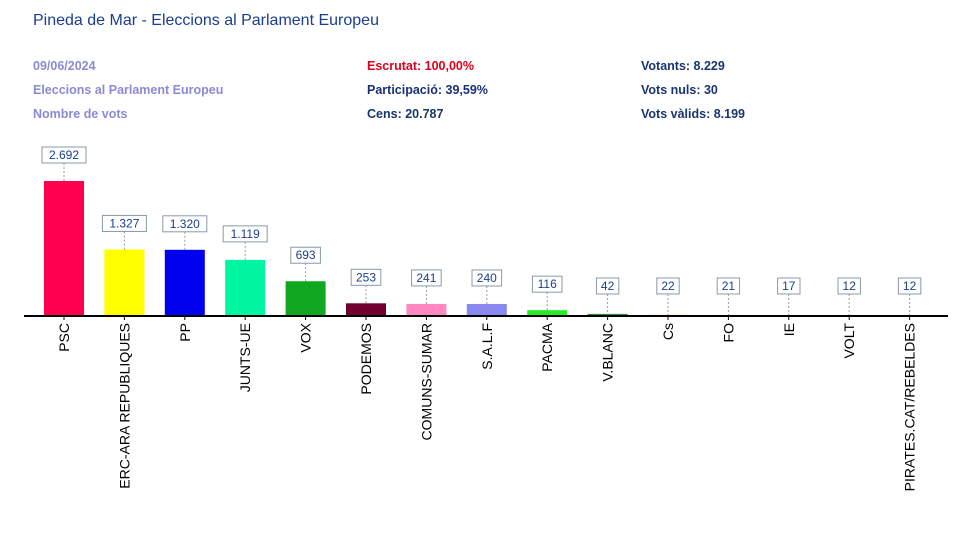  Describe the element at coordinates (426, 381) in the screenshot. I see `category-label-6: COMUNS-SUMAR` at that location.